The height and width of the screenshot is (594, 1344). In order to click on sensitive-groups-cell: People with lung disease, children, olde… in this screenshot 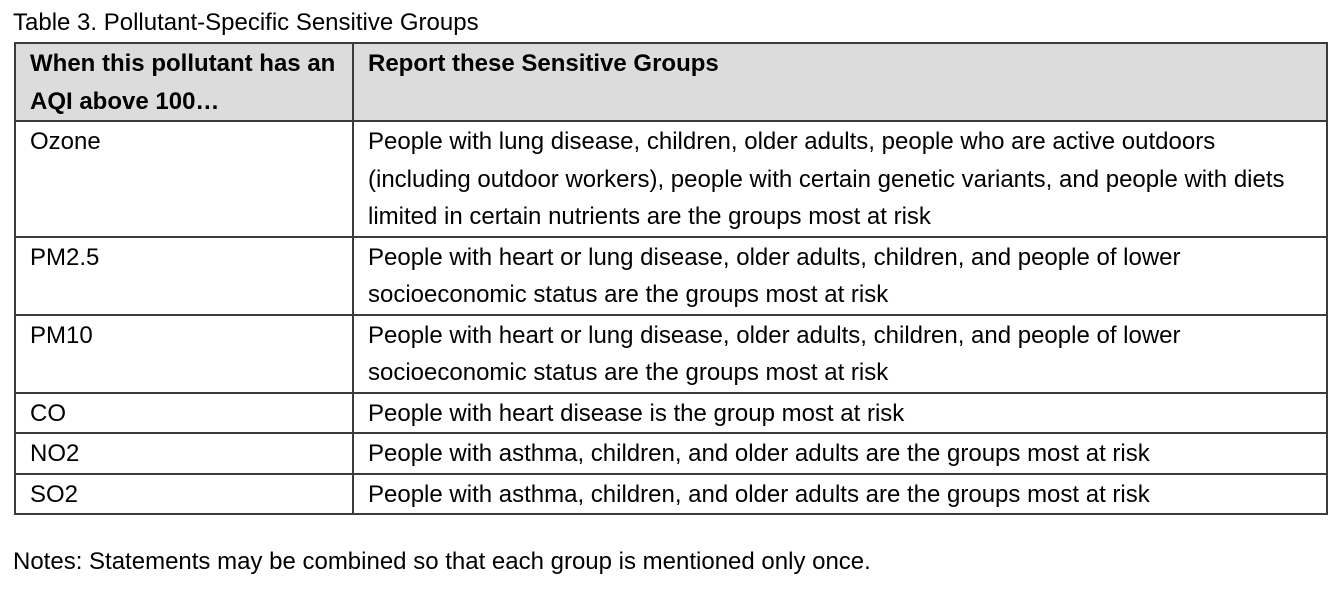, I will do `click(840, 179)`.